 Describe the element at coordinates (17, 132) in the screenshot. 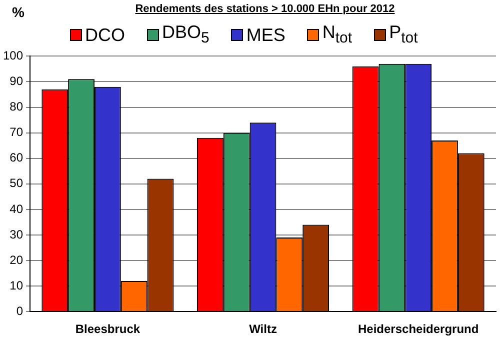

I see `y-tick-label: 70` at that location.